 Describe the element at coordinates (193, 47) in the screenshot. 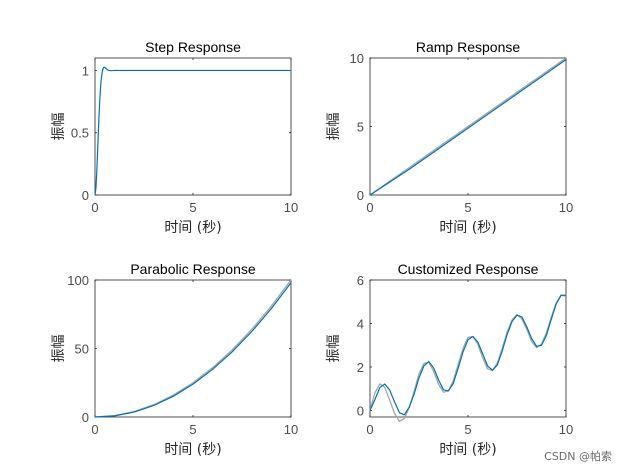

I see `chart-title: Step Response` at that location.